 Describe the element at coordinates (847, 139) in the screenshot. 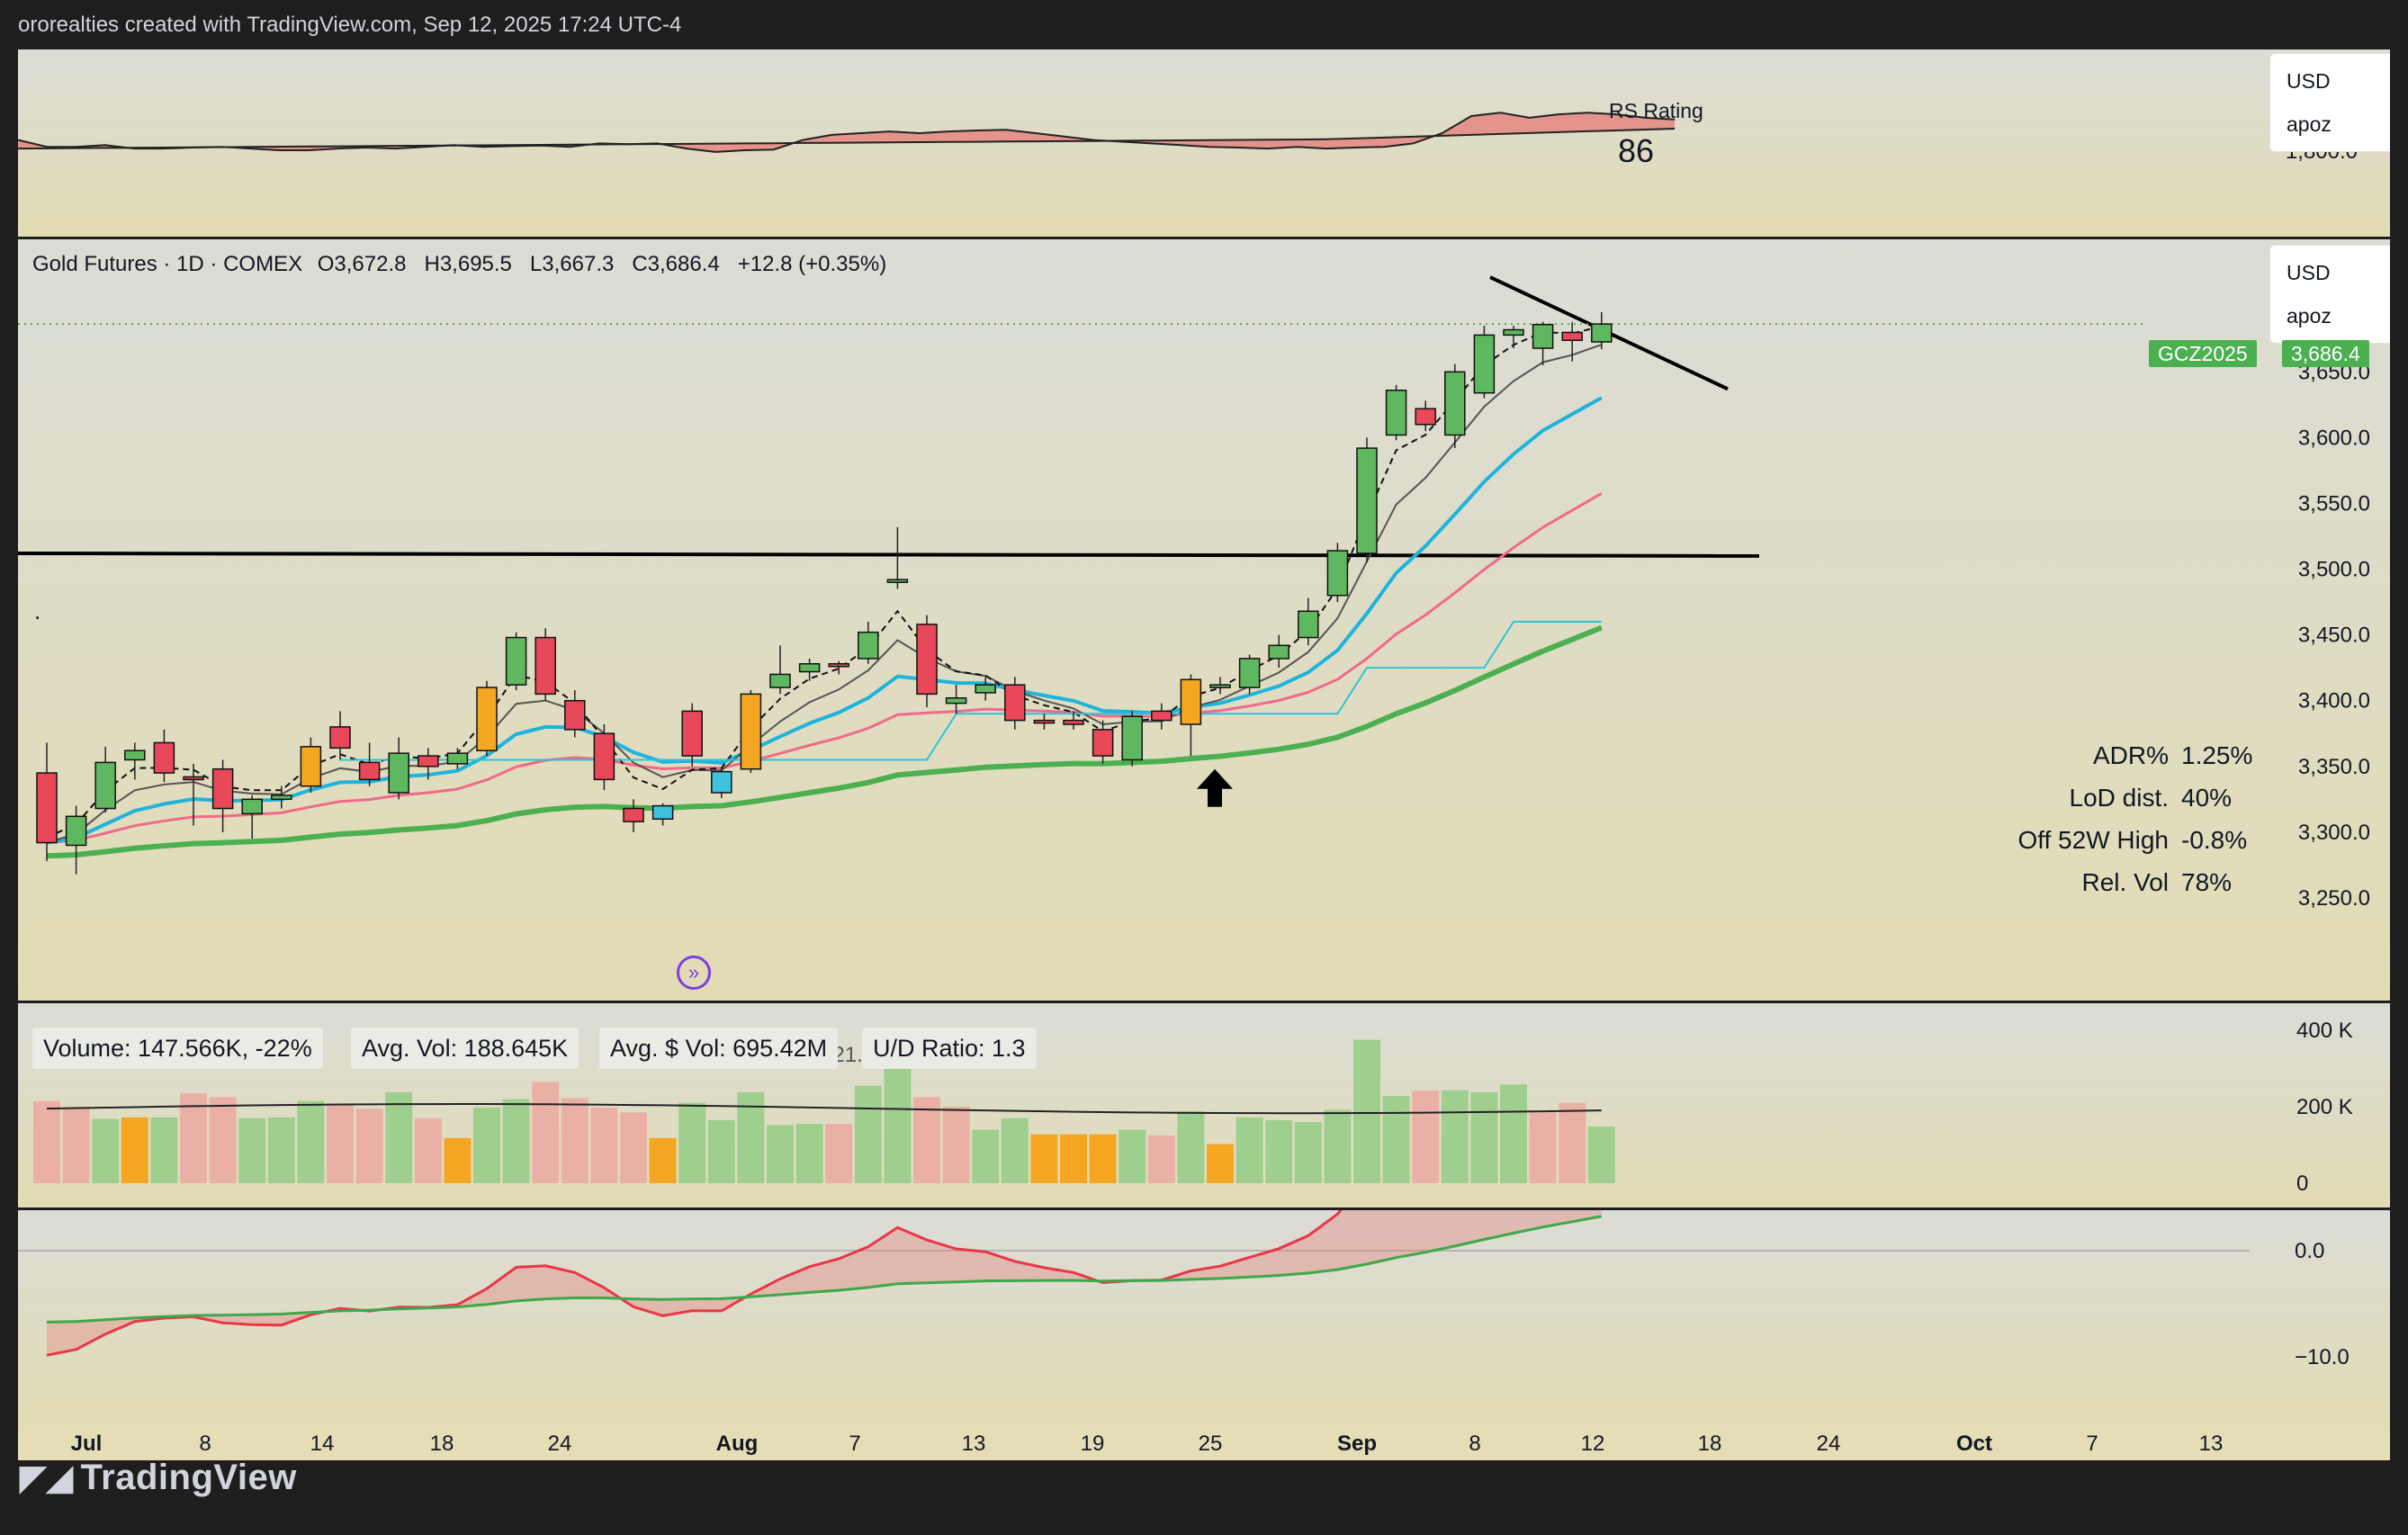

I see `rs-base-line` at that location.